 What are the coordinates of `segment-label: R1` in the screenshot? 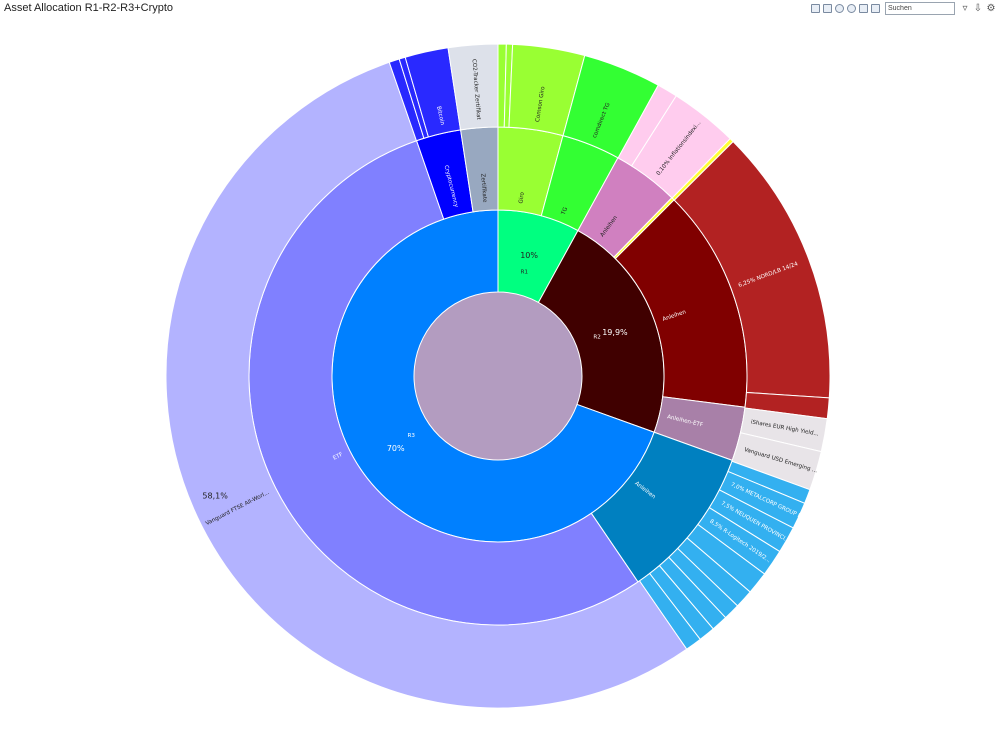 It's located at (525, 272).